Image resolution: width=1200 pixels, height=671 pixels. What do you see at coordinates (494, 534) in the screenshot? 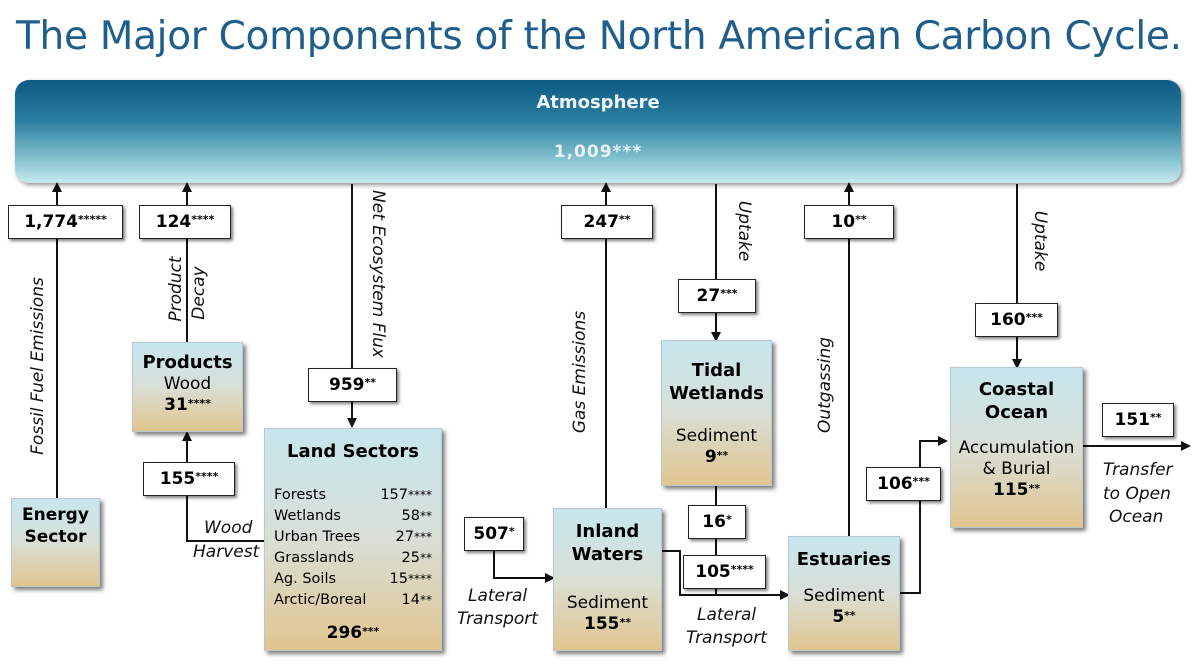
I see `flux-lateral-land: 507*` at bounding box center [494, 534].